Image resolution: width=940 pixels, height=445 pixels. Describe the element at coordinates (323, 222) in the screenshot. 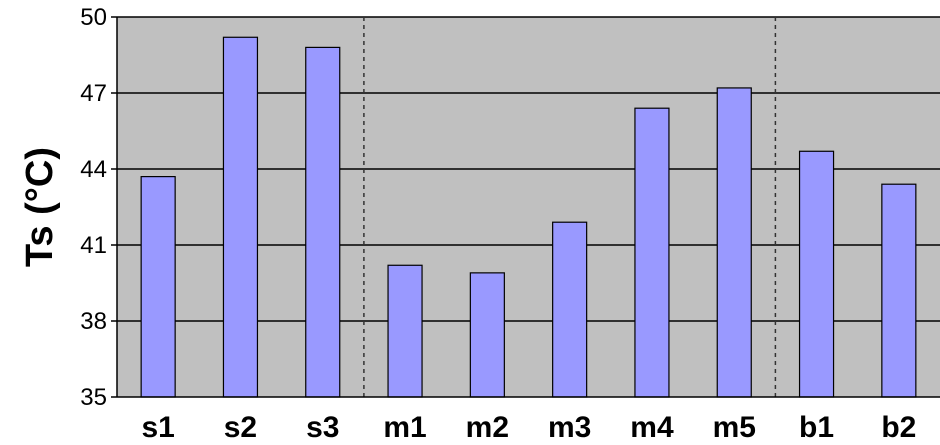

I see `bar-s3` at that location.